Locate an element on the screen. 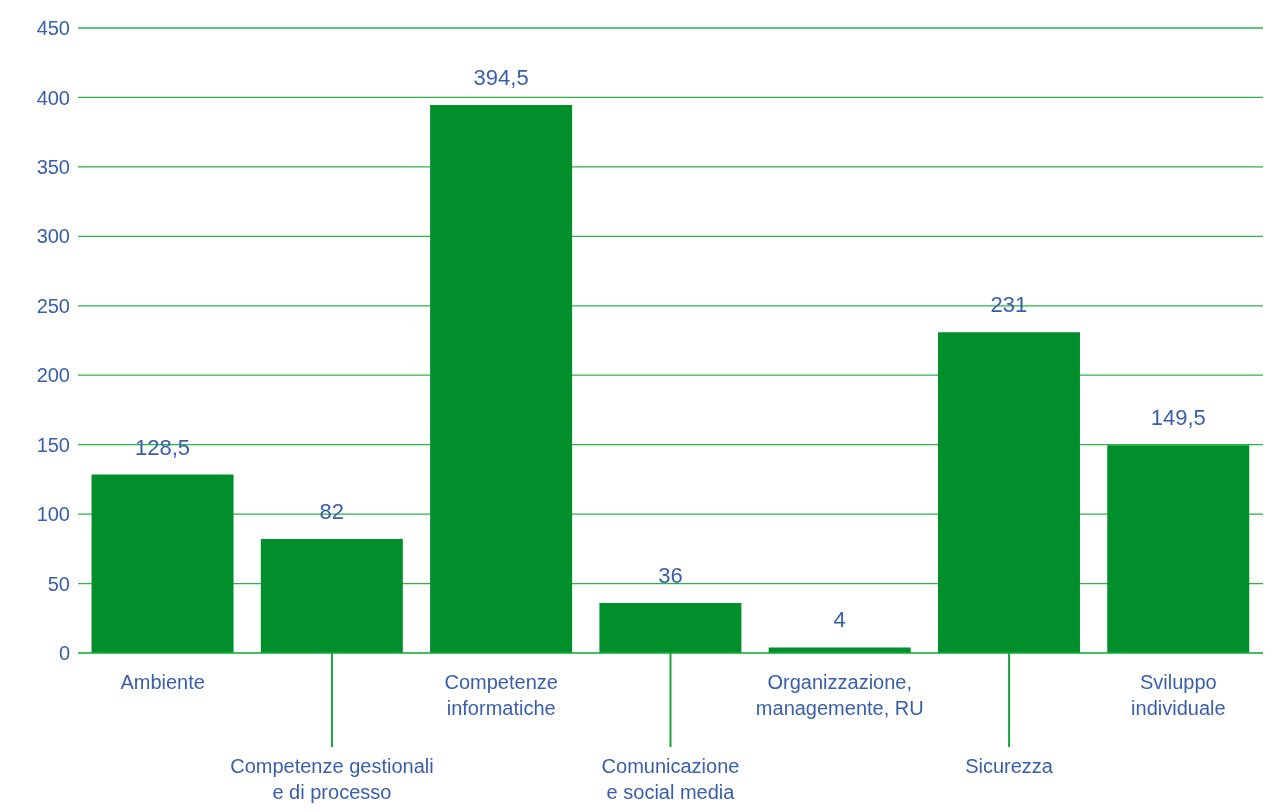 Image resolution: width=1287 pixels, height=812 pixels. data-label: 36 is located at coordinates (670, 575).